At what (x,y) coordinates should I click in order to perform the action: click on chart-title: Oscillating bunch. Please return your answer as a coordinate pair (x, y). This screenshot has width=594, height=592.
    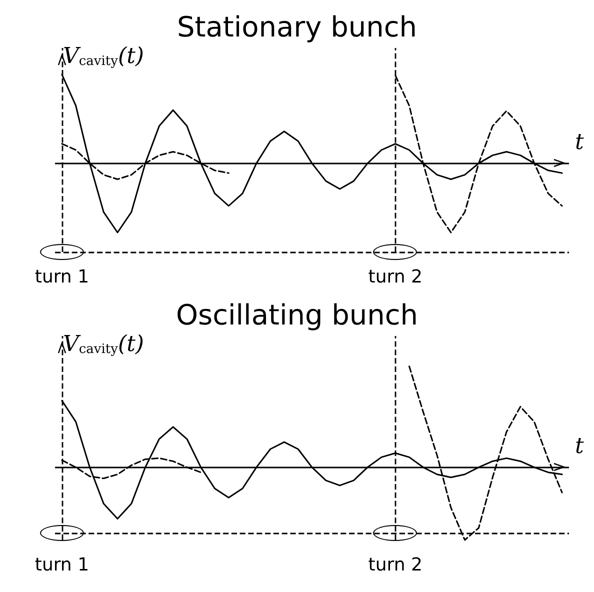
    Looking at the image, I should click on (297, 315).